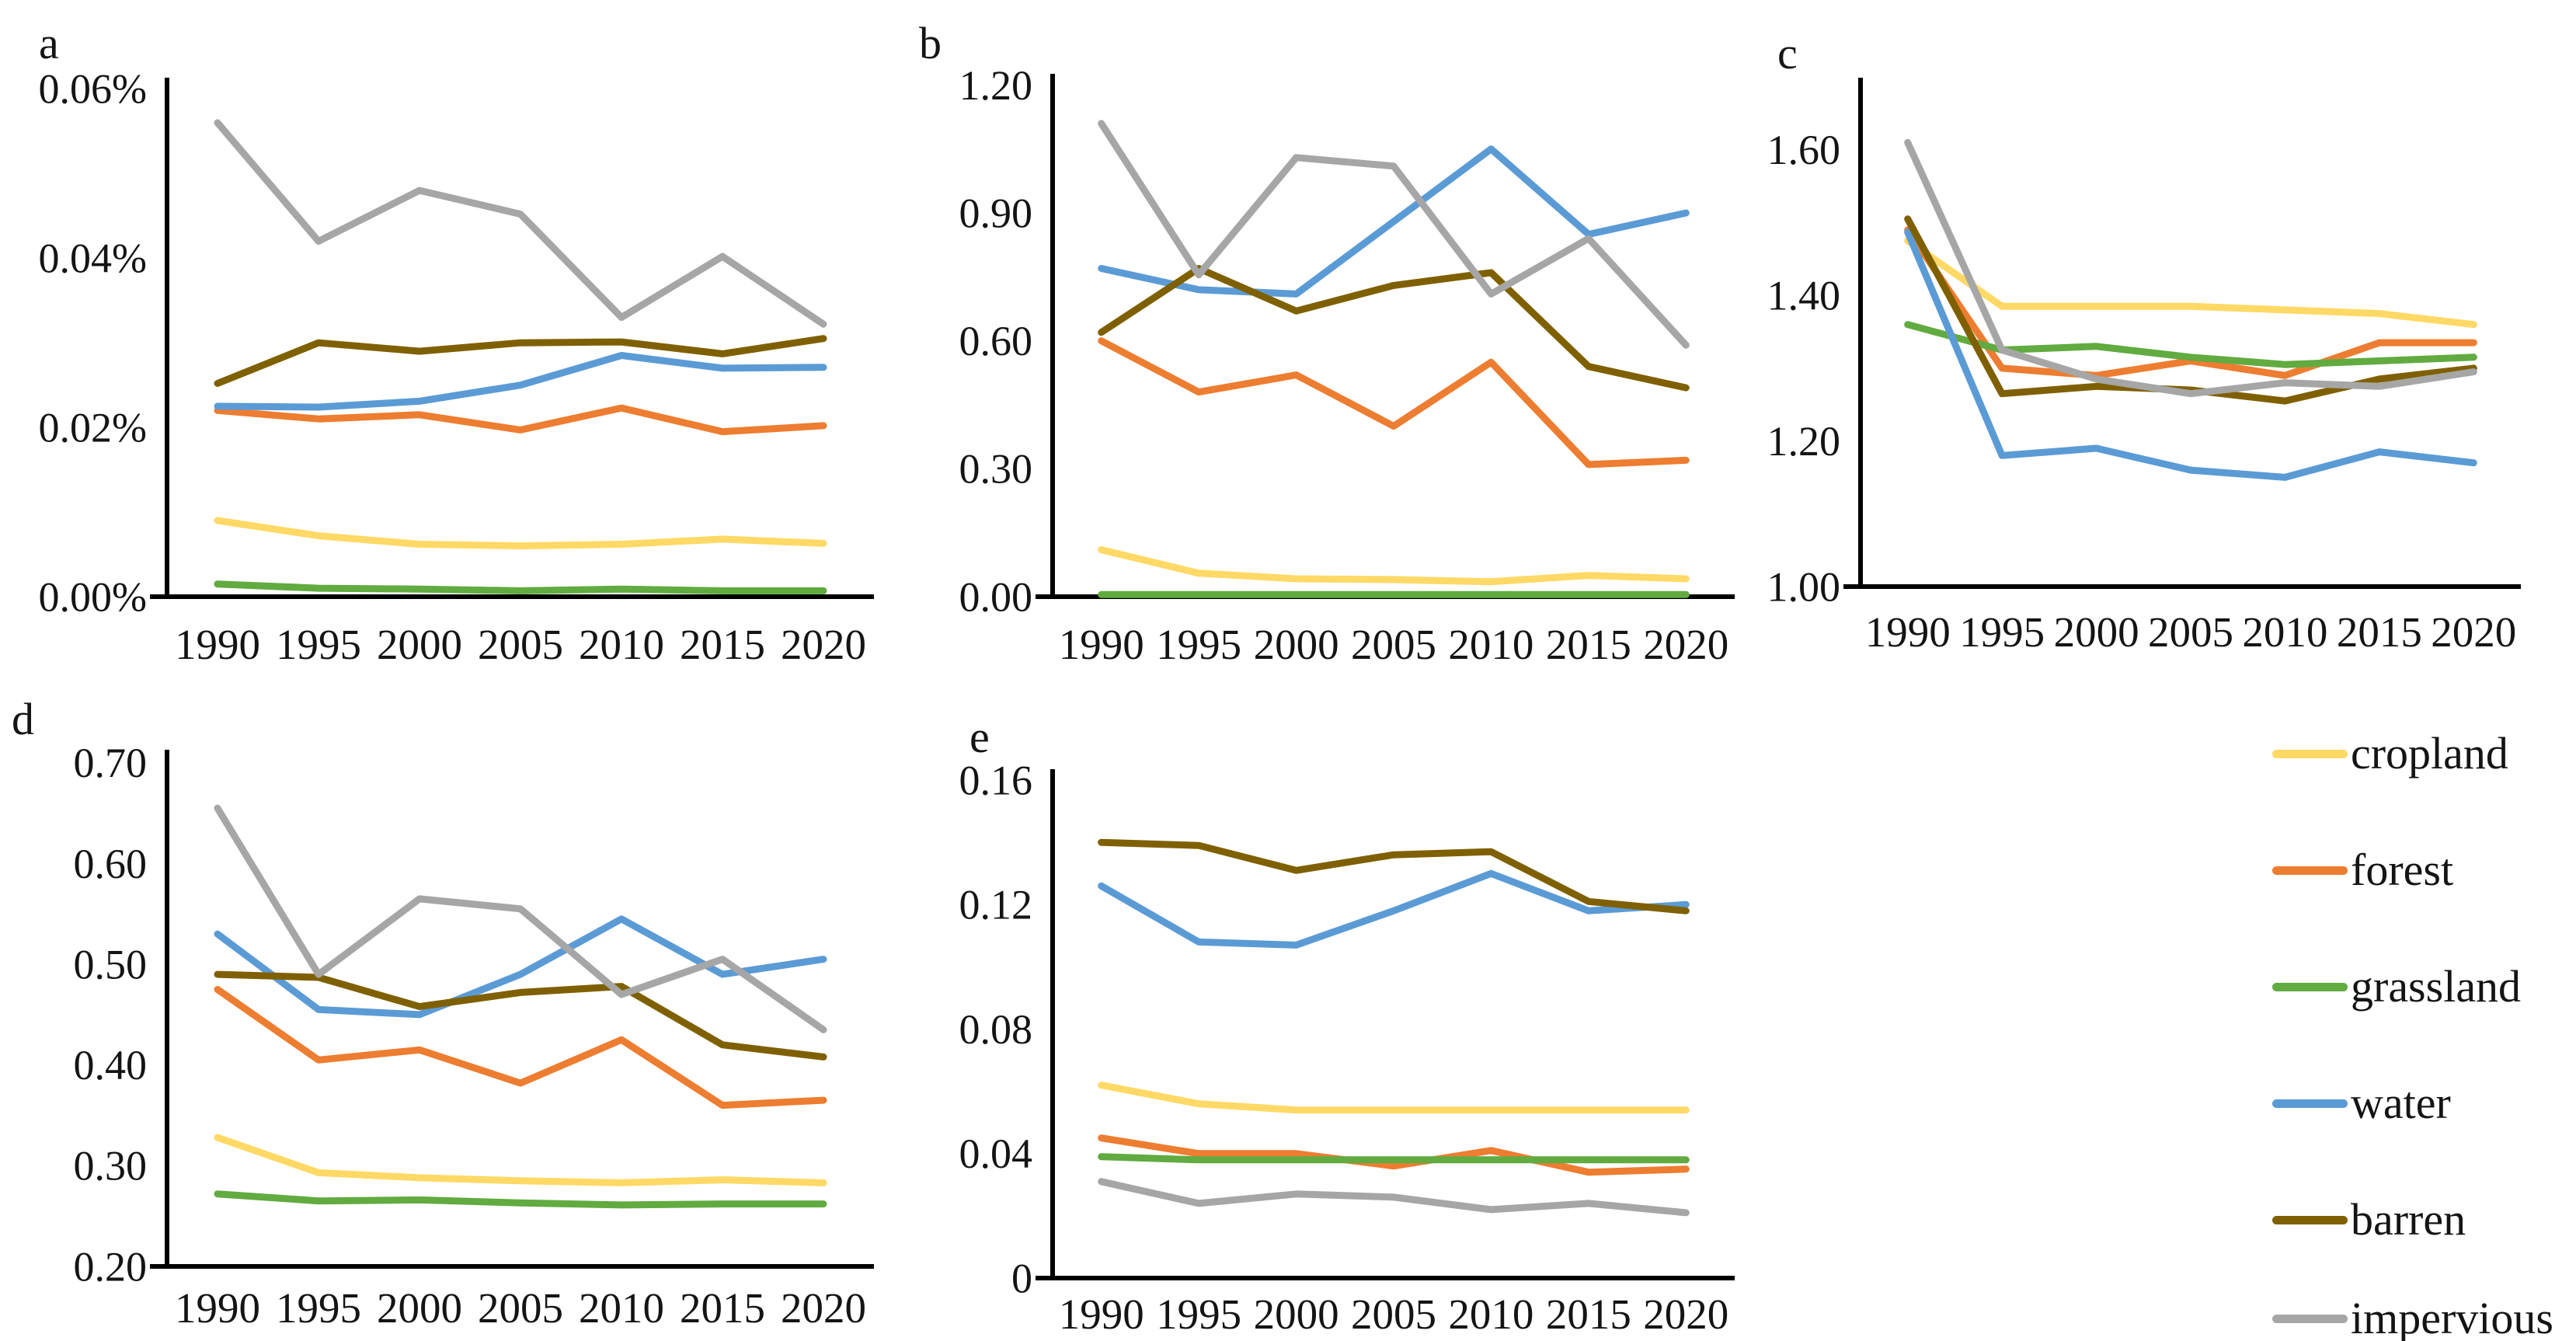 The width and height of the screenshot is (2576, 1341). Describe the element at coordinates (93, 89) in the screenshot. I see `y-tick-label: 0.06%` at that location.